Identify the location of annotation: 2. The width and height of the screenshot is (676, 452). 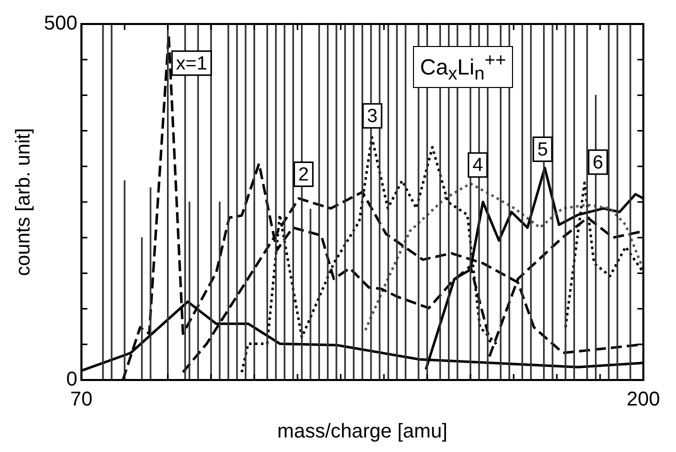
(303, 175).